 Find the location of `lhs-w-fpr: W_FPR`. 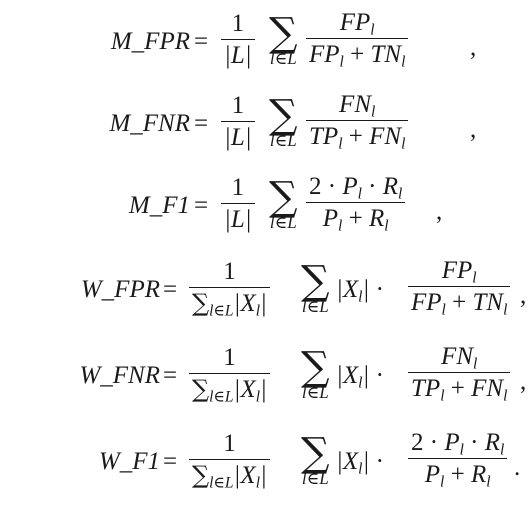

lhs-w-fpr: W_FPR is located at coordinates (120, 289).